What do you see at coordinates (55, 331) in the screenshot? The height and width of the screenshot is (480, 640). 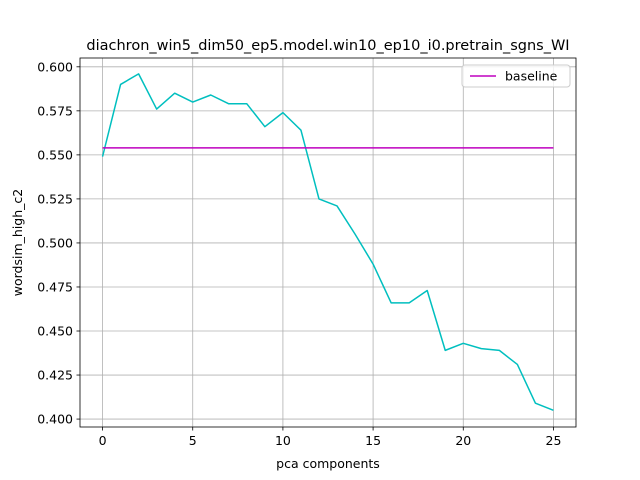 I see `y-tick-label: 0.450` at bounding box center [55, 331].